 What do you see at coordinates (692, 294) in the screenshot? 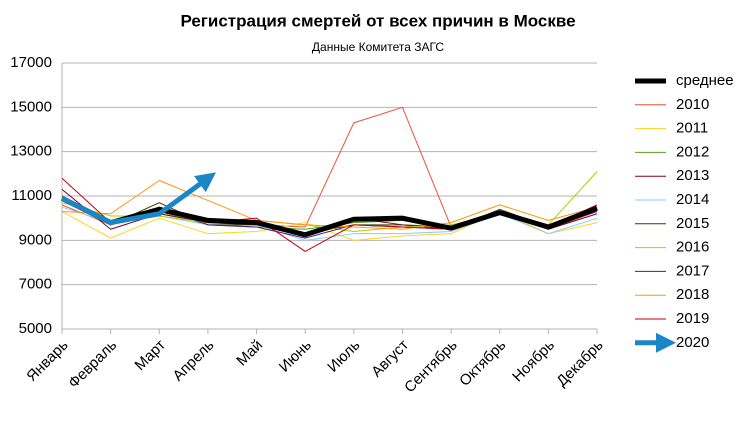
I see `legend-label: 2018` at bounding box center [692, 294].